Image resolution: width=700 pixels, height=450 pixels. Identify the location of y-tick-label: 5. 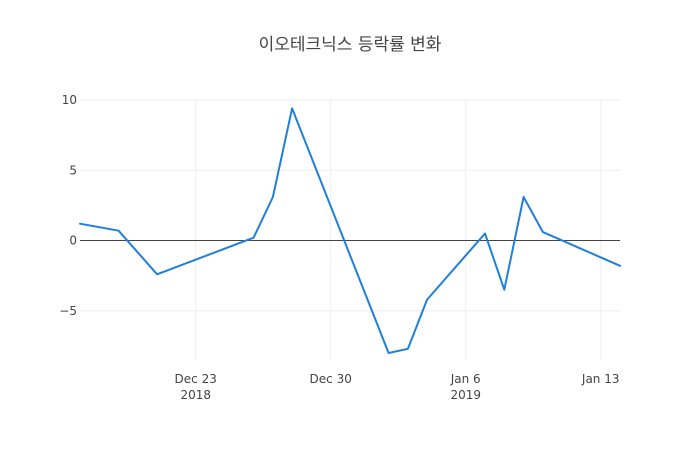
(73, 170).